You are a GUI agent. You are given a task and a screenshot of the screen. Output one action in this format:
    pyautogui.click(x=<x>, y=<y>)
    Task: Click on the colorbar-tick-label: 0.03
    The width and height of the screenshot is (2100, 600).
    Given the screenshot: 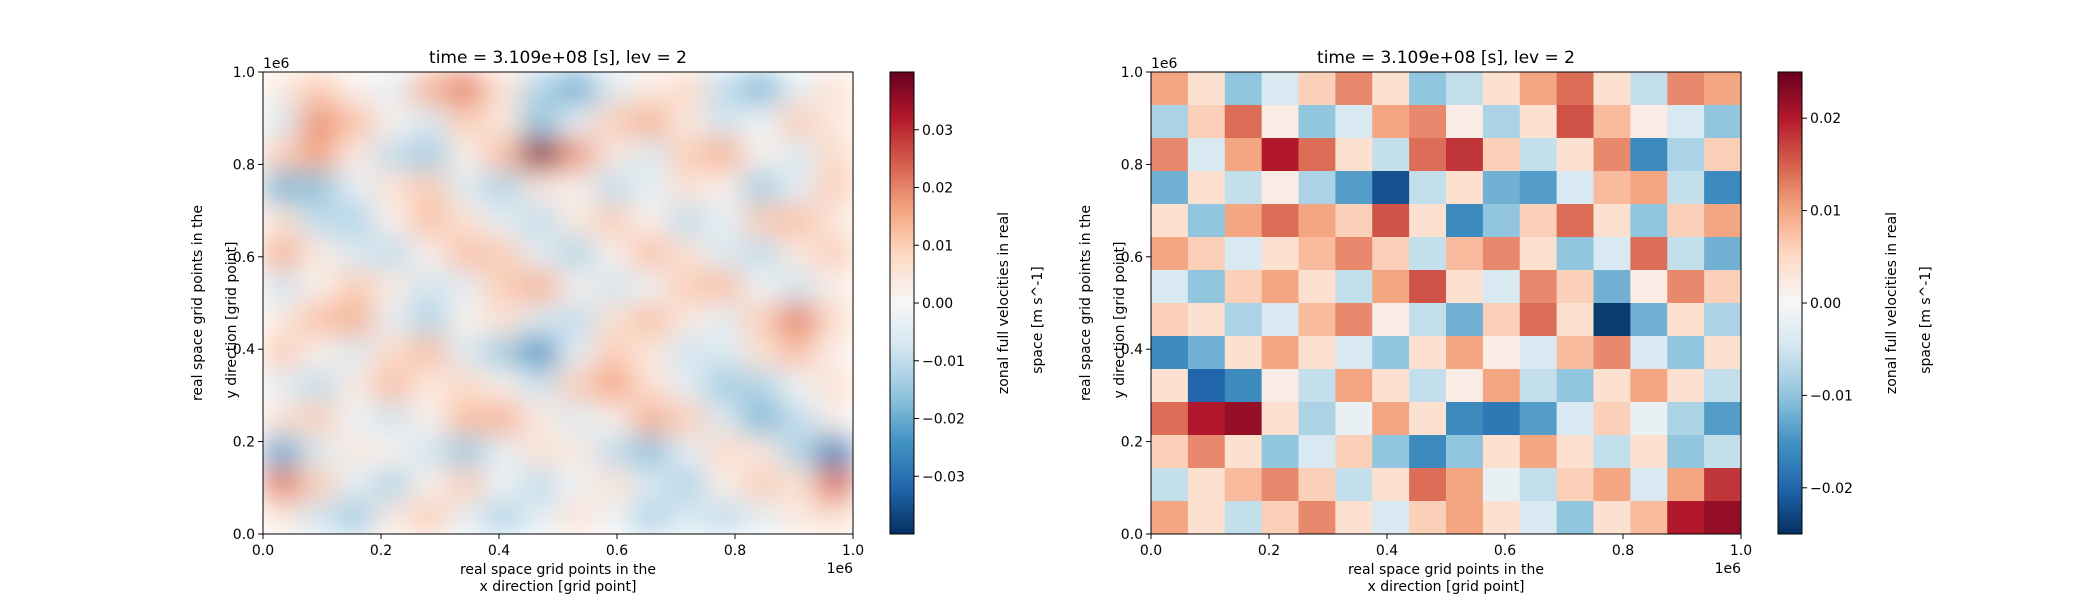 What is the action you would take?
    pyautogui.click(x=937, y=131)
    